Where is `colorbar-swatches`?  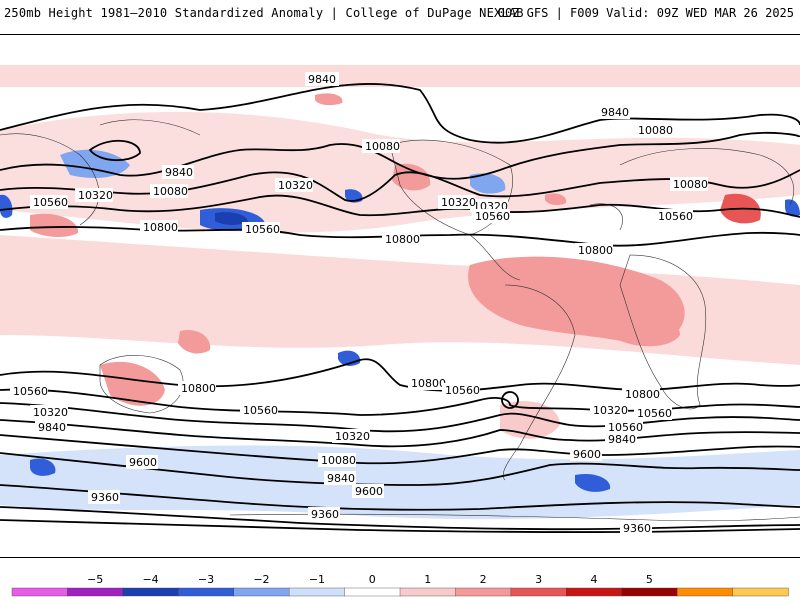 colorbar-swatches is located at coordinates (400, 592).